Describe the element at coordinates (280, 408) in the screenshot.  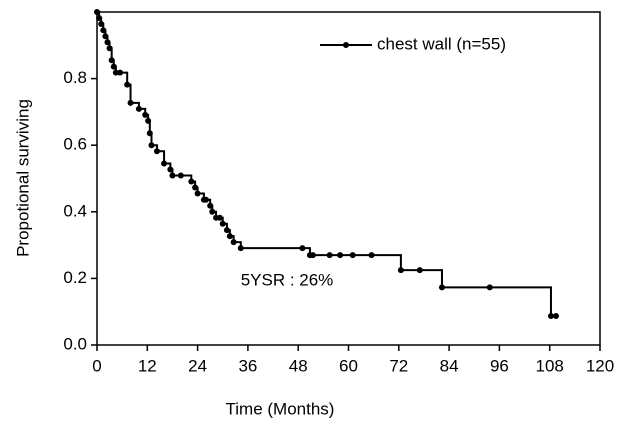
I see `x-axis-label: Time (Months)` at that location.